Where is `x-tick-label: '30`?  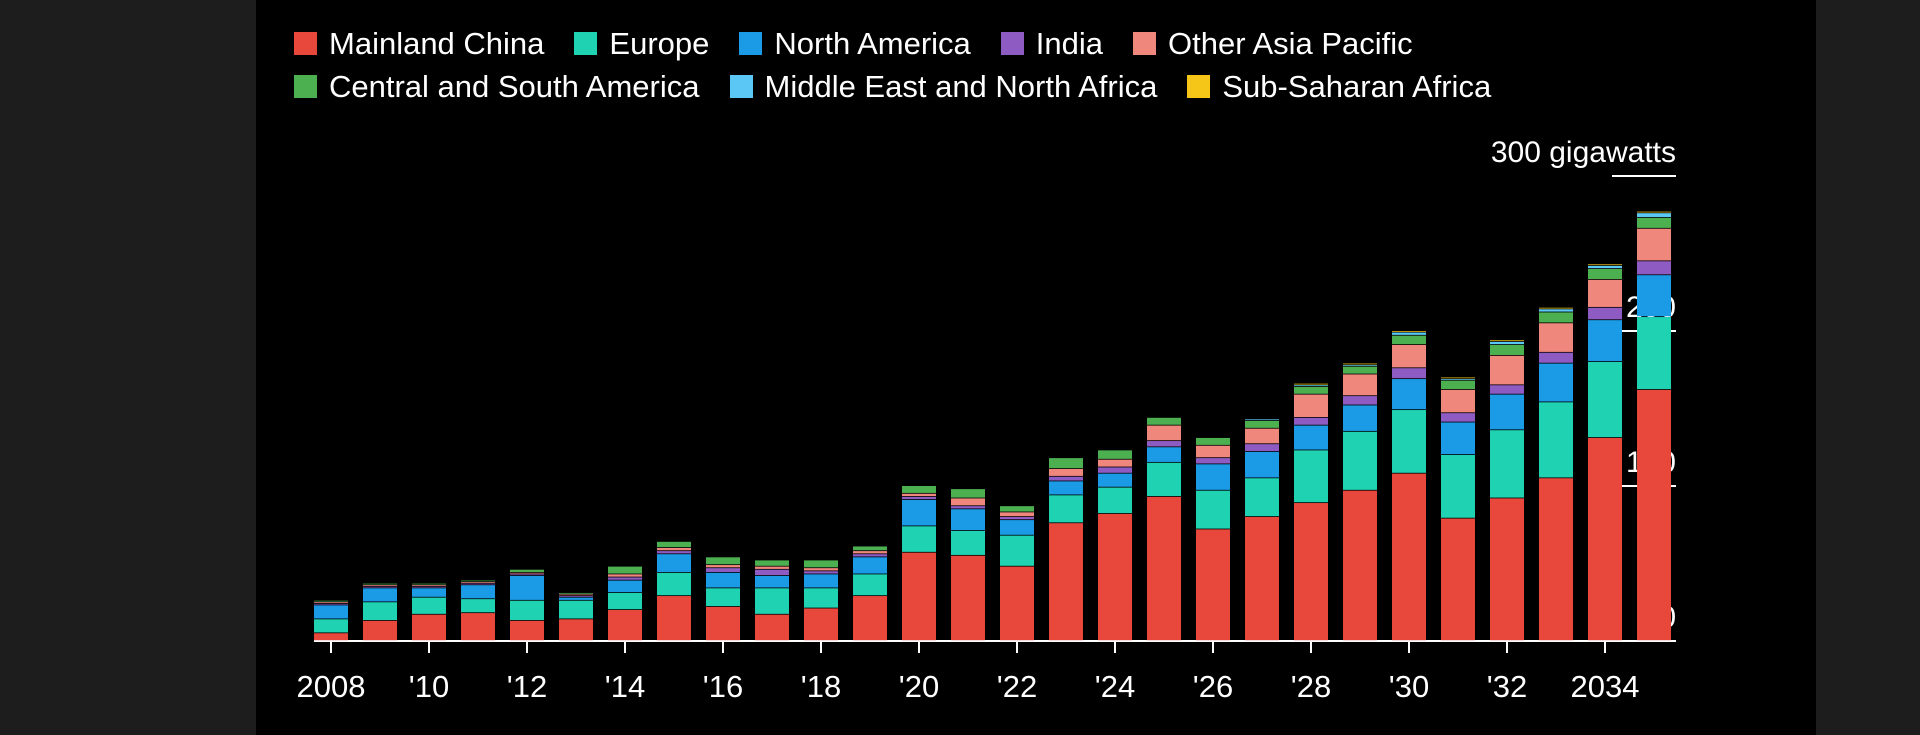
x-tick-label: '30 is located at coordinates (1409, 686).